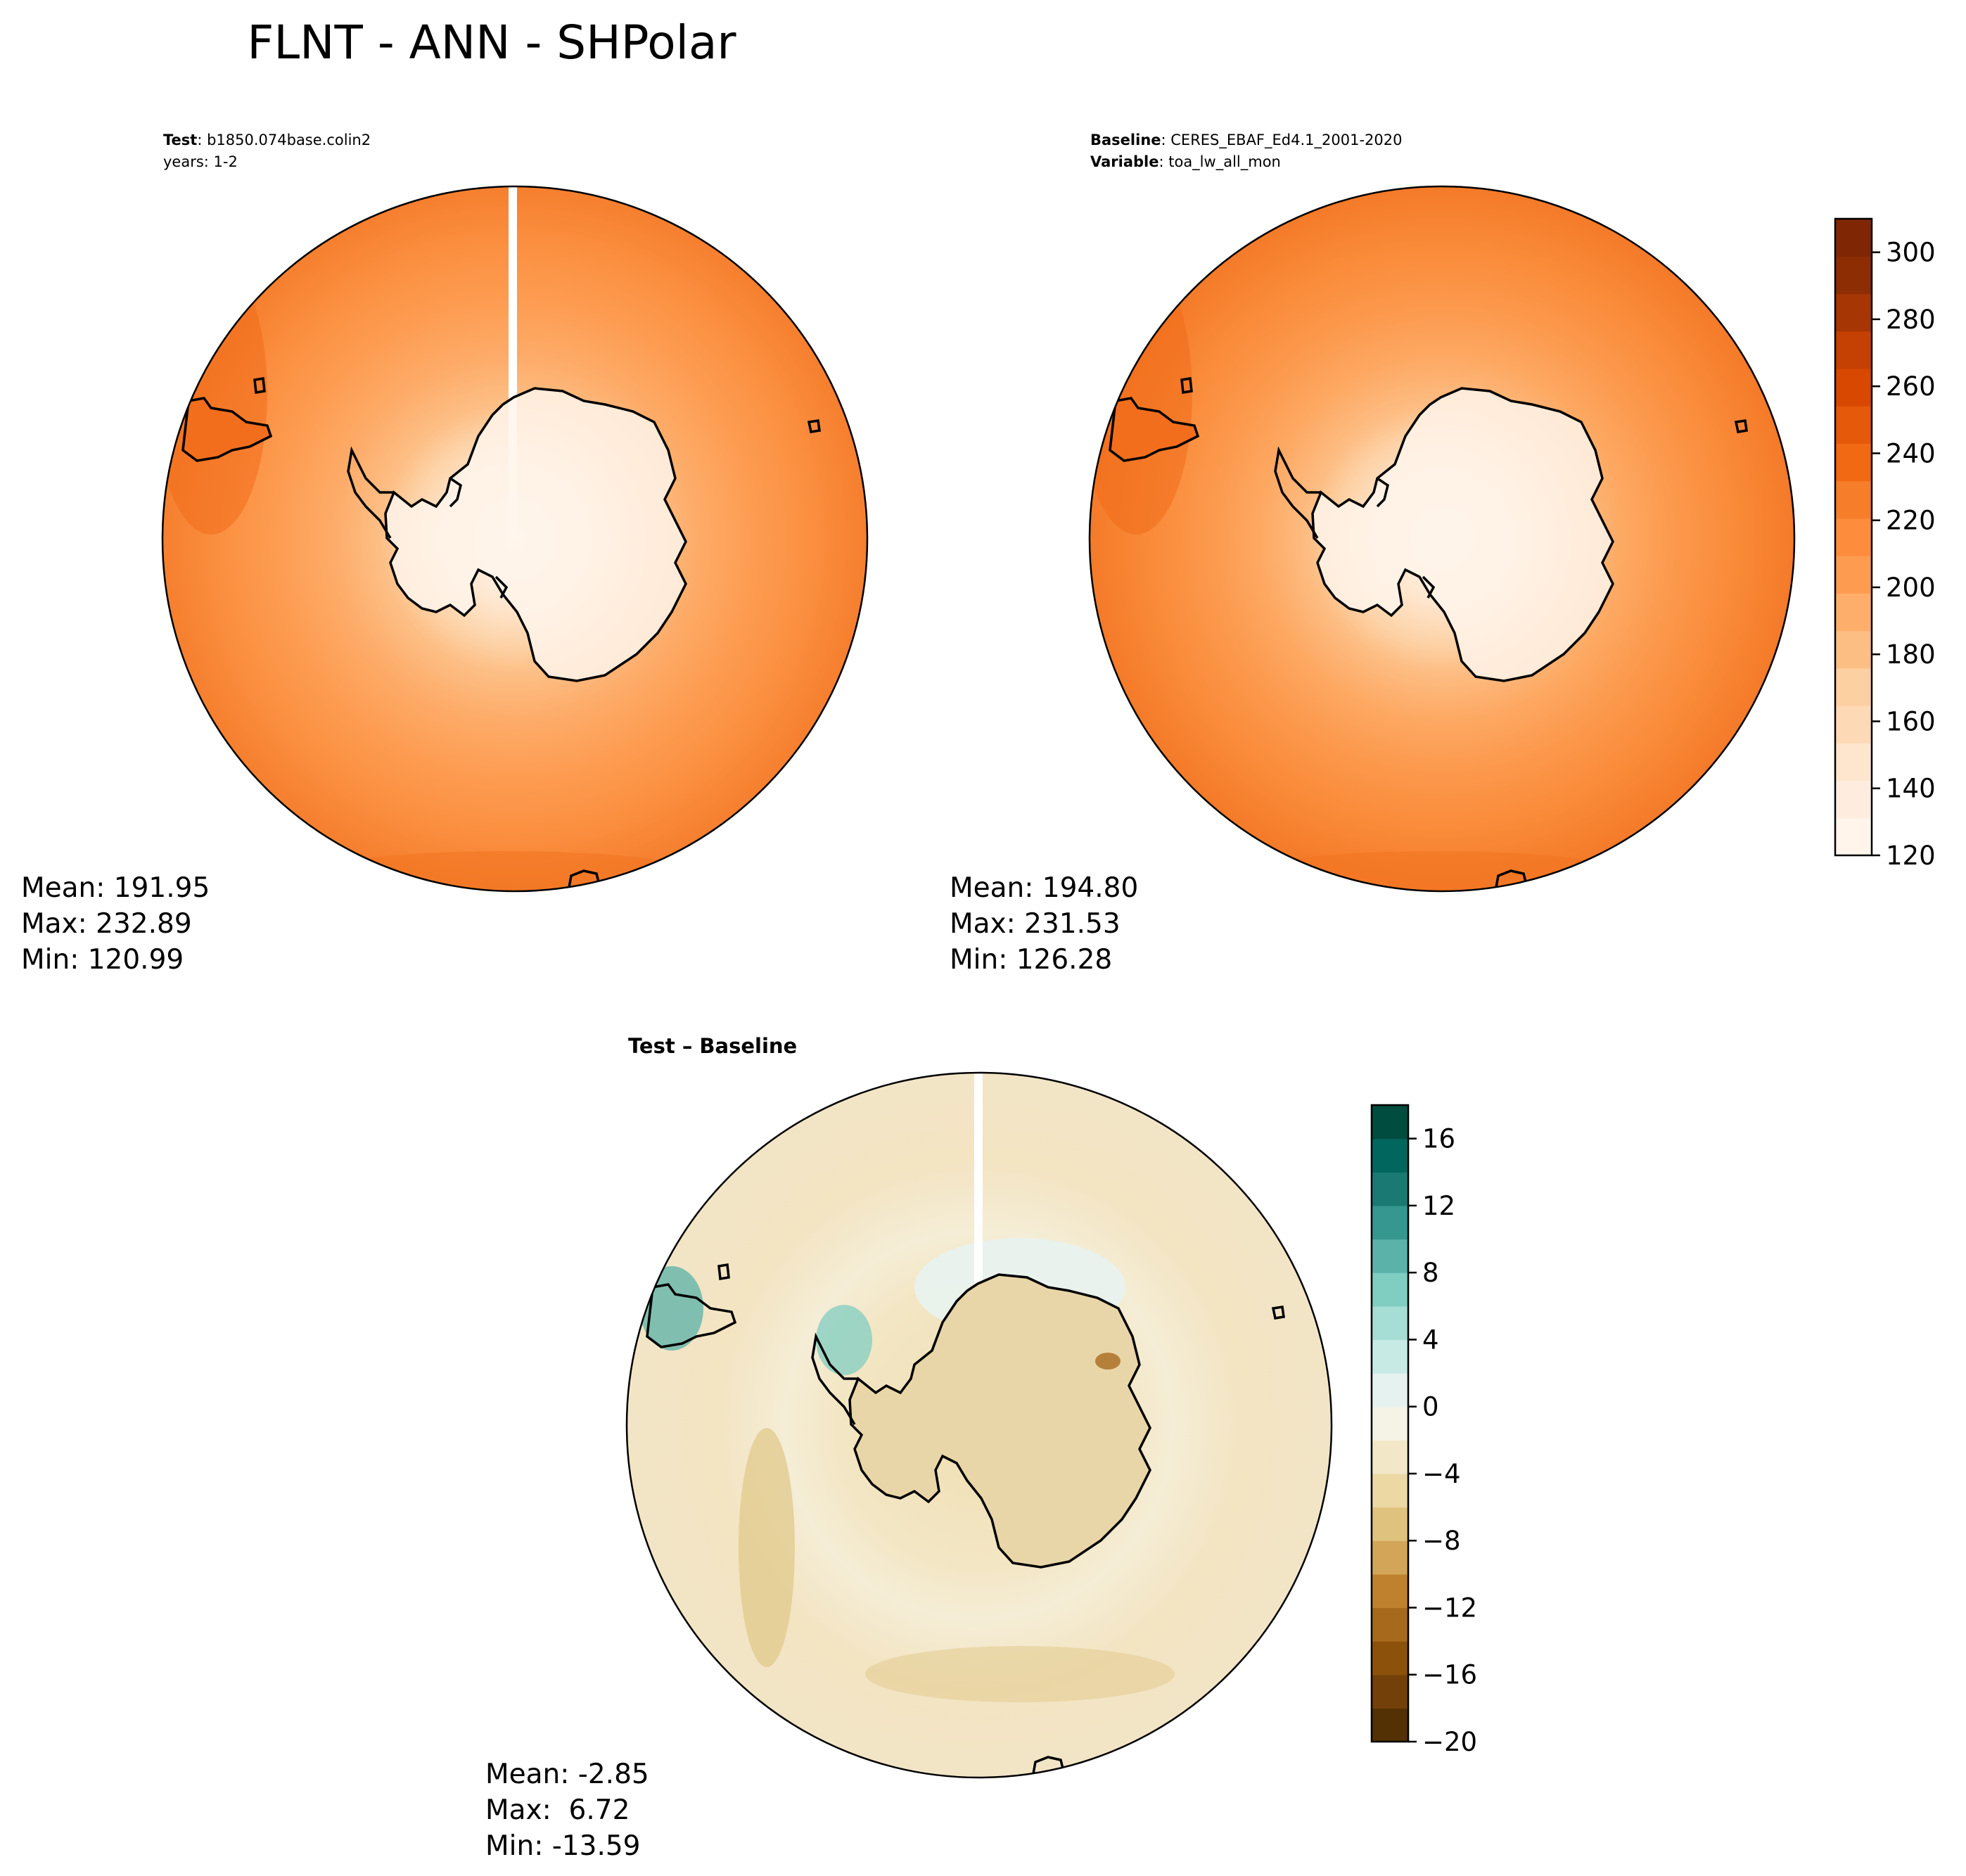 The width and height of the screenshot is (1966, 1876). Describe the element at coordinates (1044, 888) in the screenshot. I see `baseline-mean: Mean: 194.80` at that location.